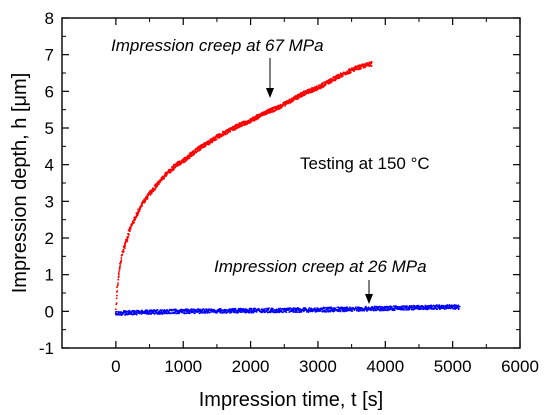 The image size is (553, 415). I want to click on y-tick-label: 2, so click(49, 238).